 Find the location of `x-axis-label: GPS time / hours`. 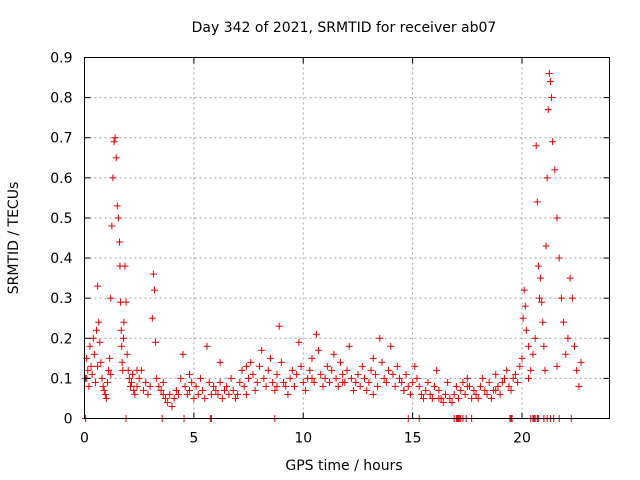

x-axis-label: GPS time / hours is located at coordinates (343, 466).